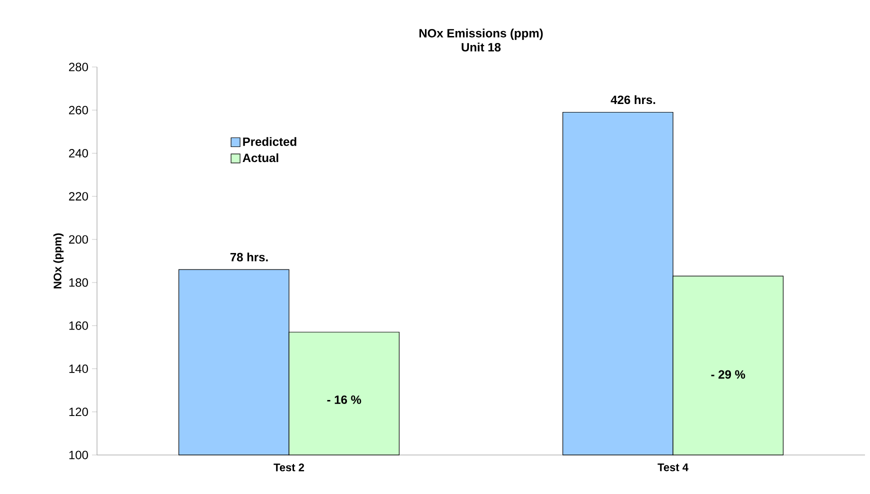 The width and height of the screenshot is (870, 494). What do you see at coordinates (728, 374) in the screenshot?
I see `annotation: - 29 %` at bounding box center [728, 374].